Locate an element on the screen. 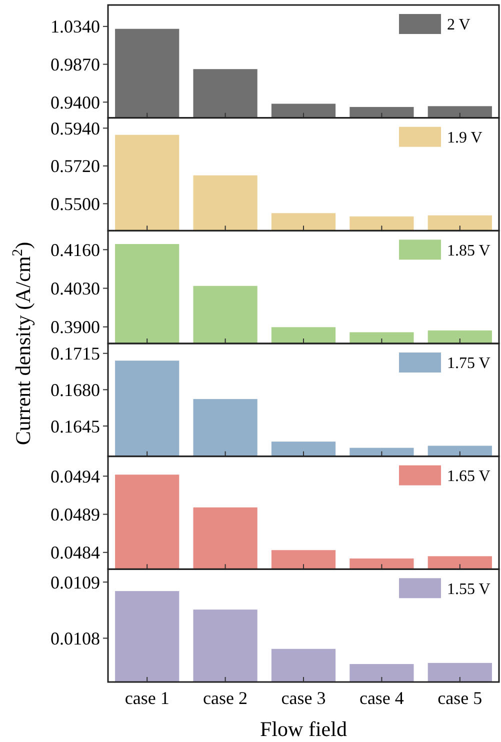 The height and width of the screenshot is (742, 501). y-tick-label: 0.9400 is located at coordinates (75, 102).